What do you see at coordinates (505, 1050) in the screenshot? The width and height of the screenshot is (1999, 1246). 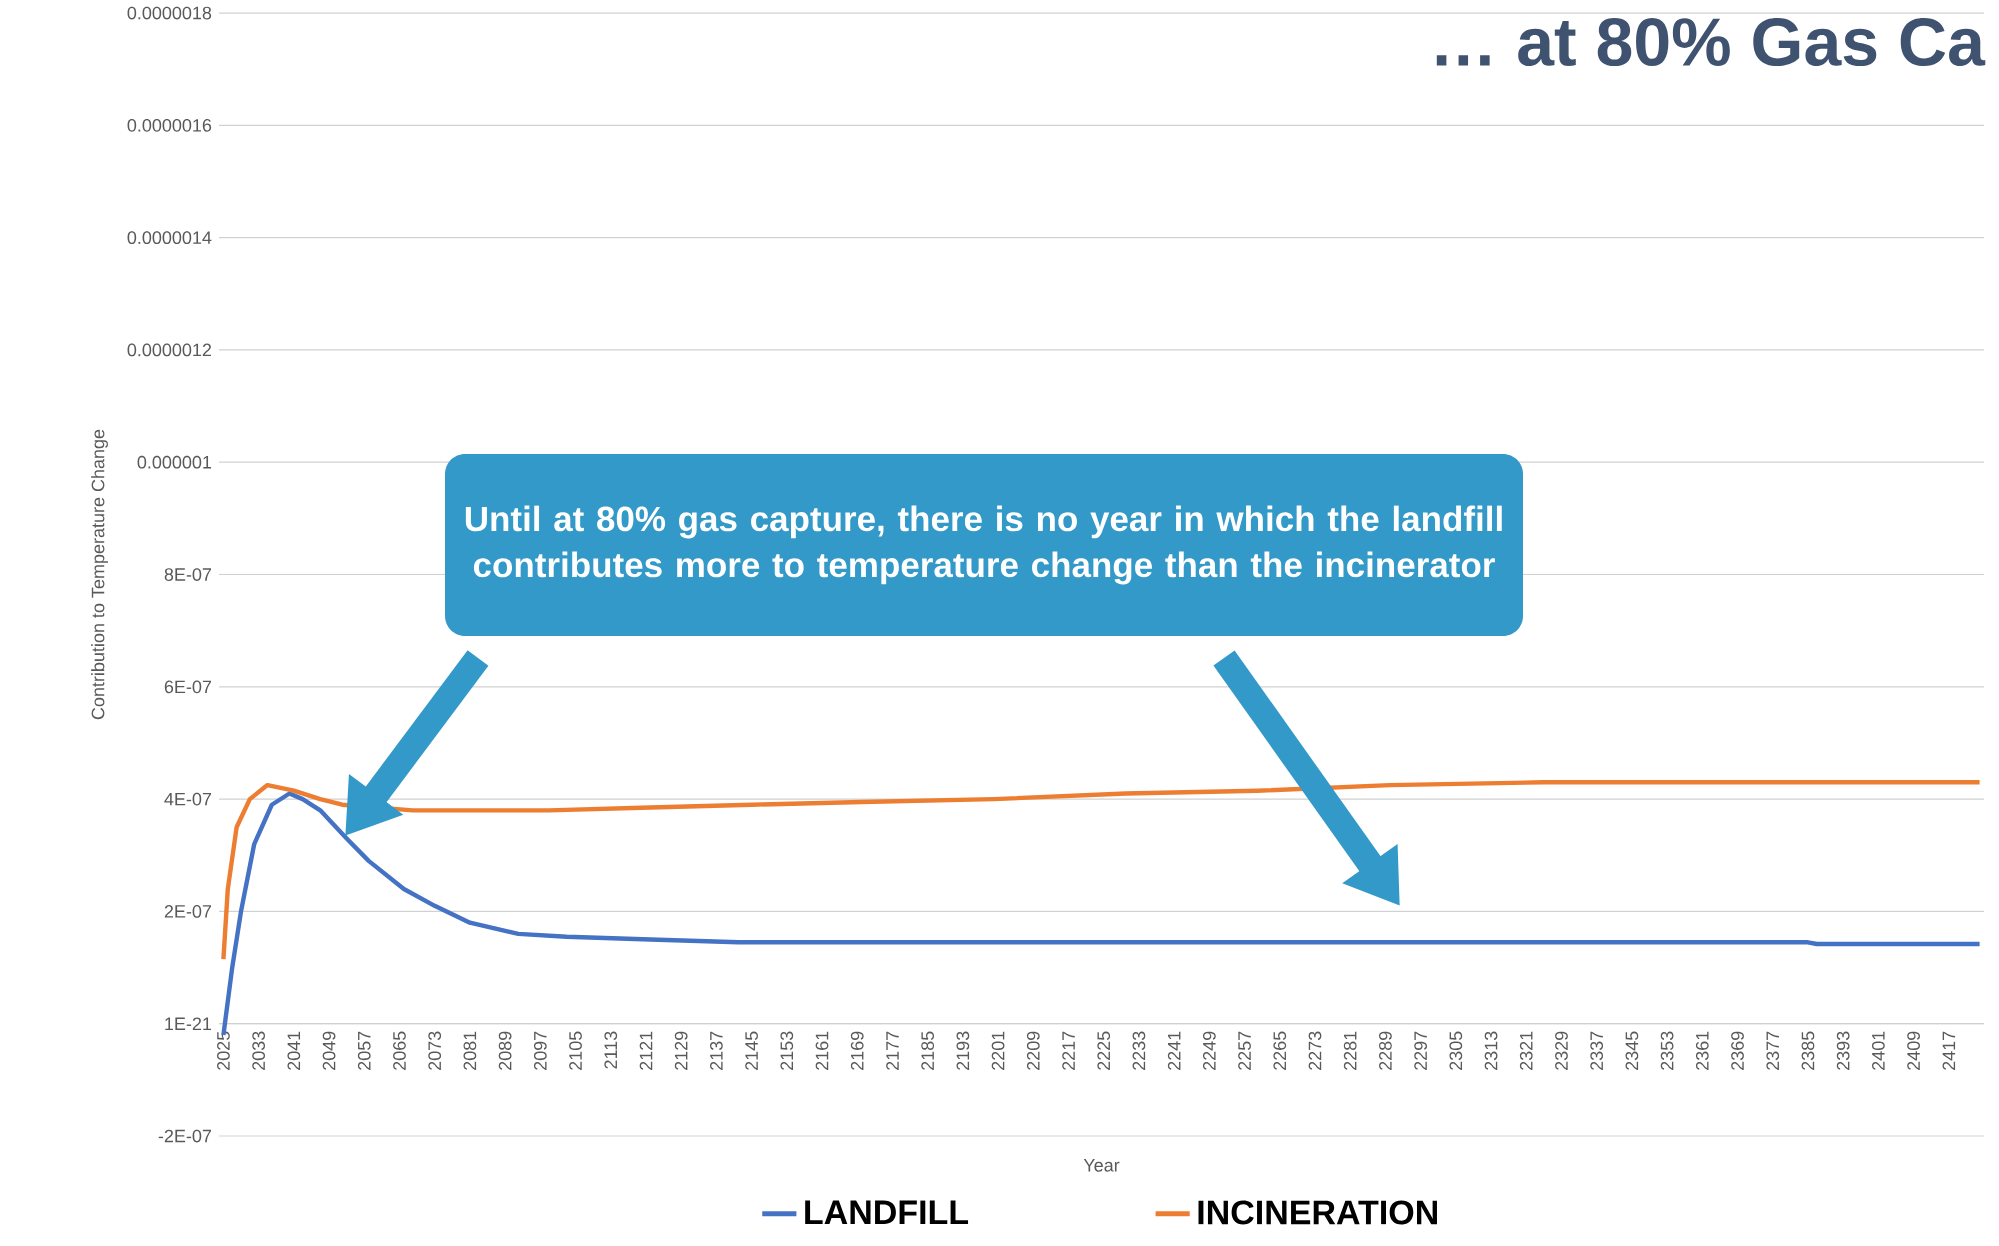 I see `x-tick-label: 2089` at bounding box center [505, 1050].